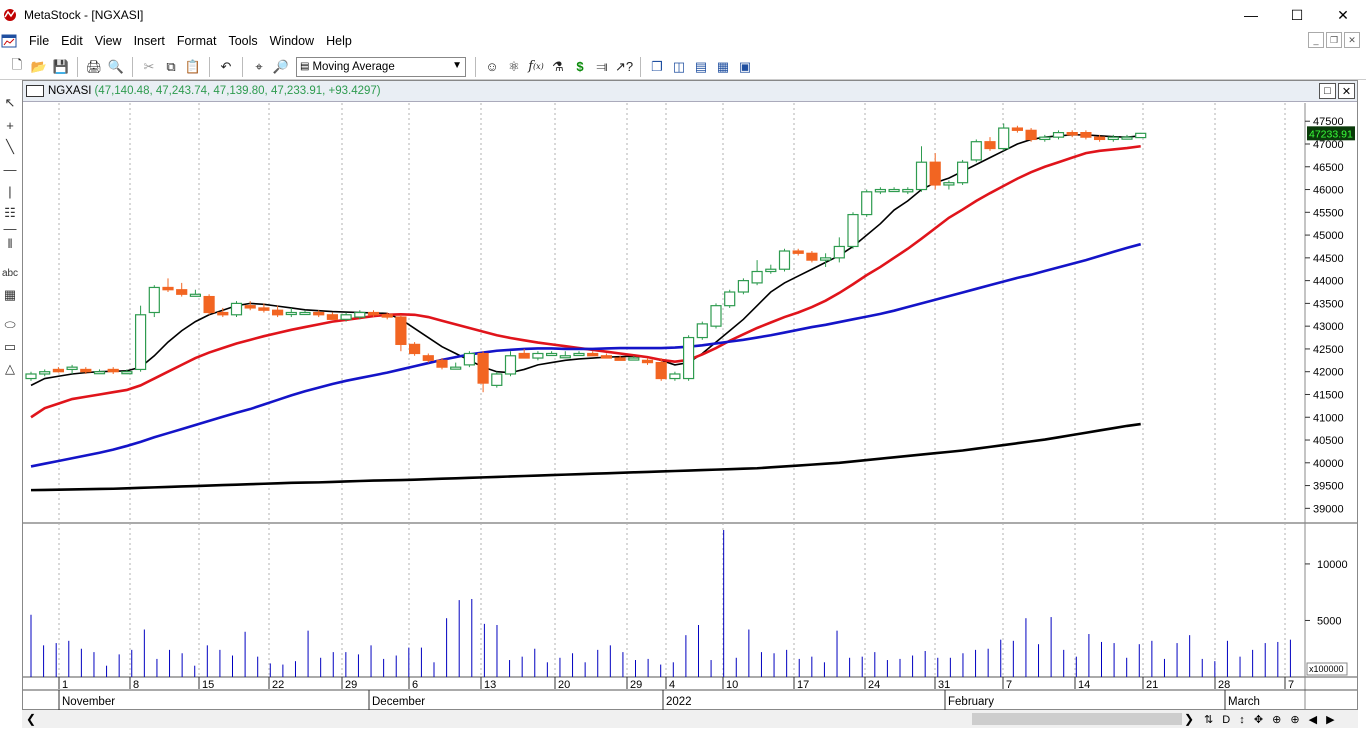 The image size is (1366, 734). What do you see at coordinates (339, 41) in the screenshot?
I see `menu-help: Help` at bounding box center [339, 41].